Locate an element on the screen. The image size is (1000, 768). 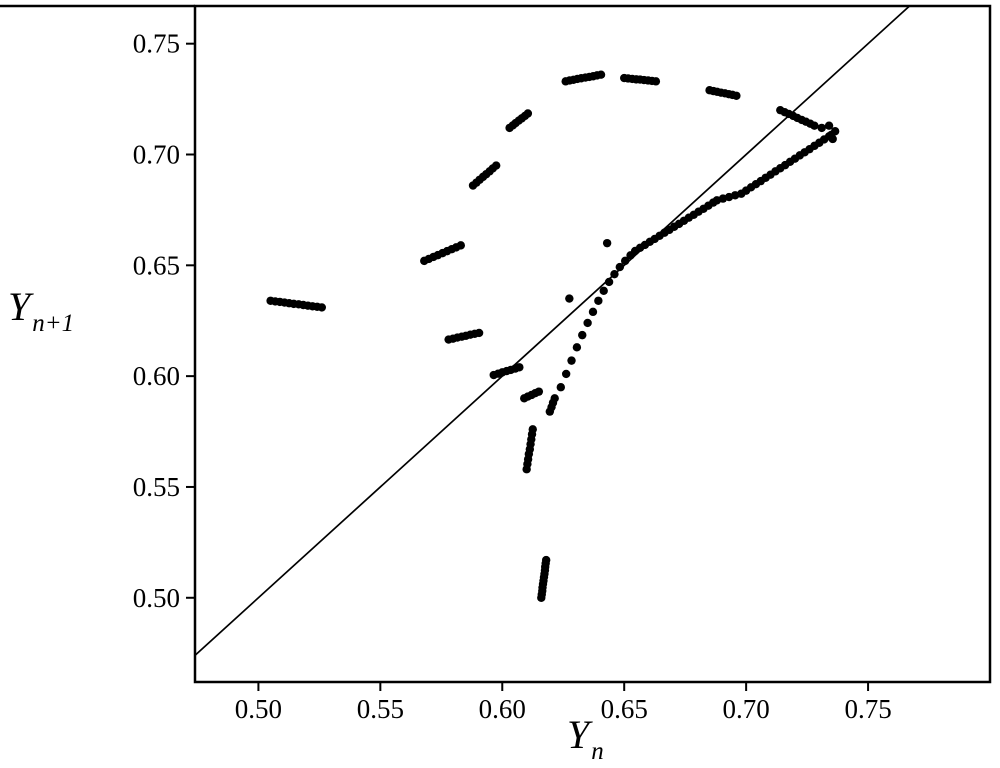
y-tick-label: 0.65 is located at coordinates (156, 265).